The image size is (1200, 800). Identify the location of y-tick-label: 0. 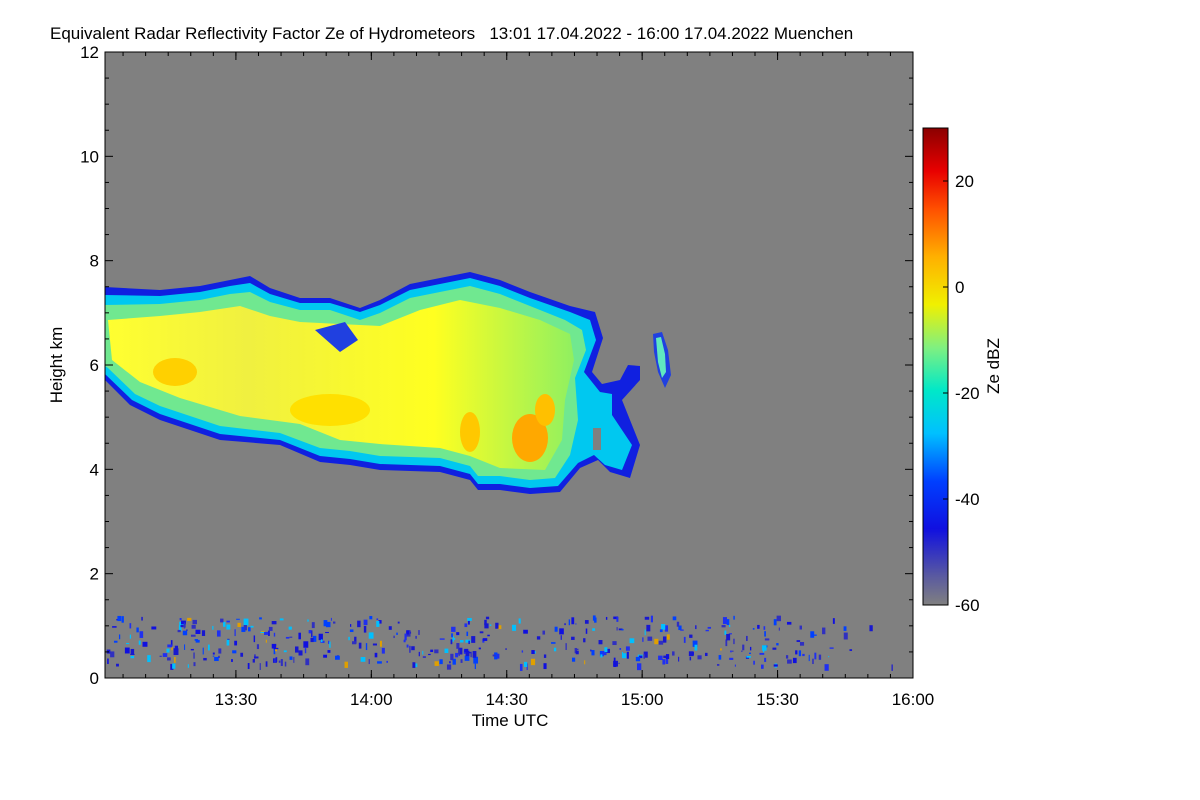
(94, 678).